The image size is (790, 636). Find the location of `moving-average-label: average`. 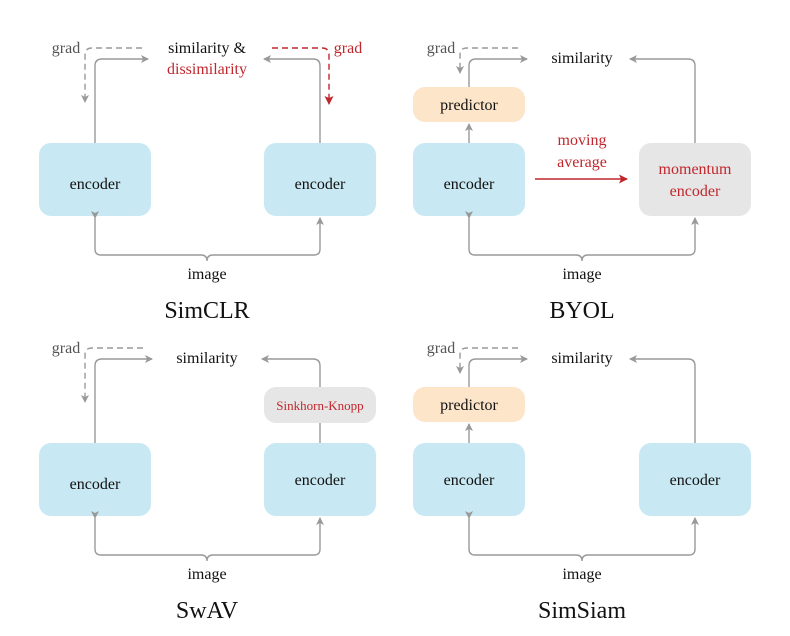

moving-average-label: average is located at coordinates (582, 162).